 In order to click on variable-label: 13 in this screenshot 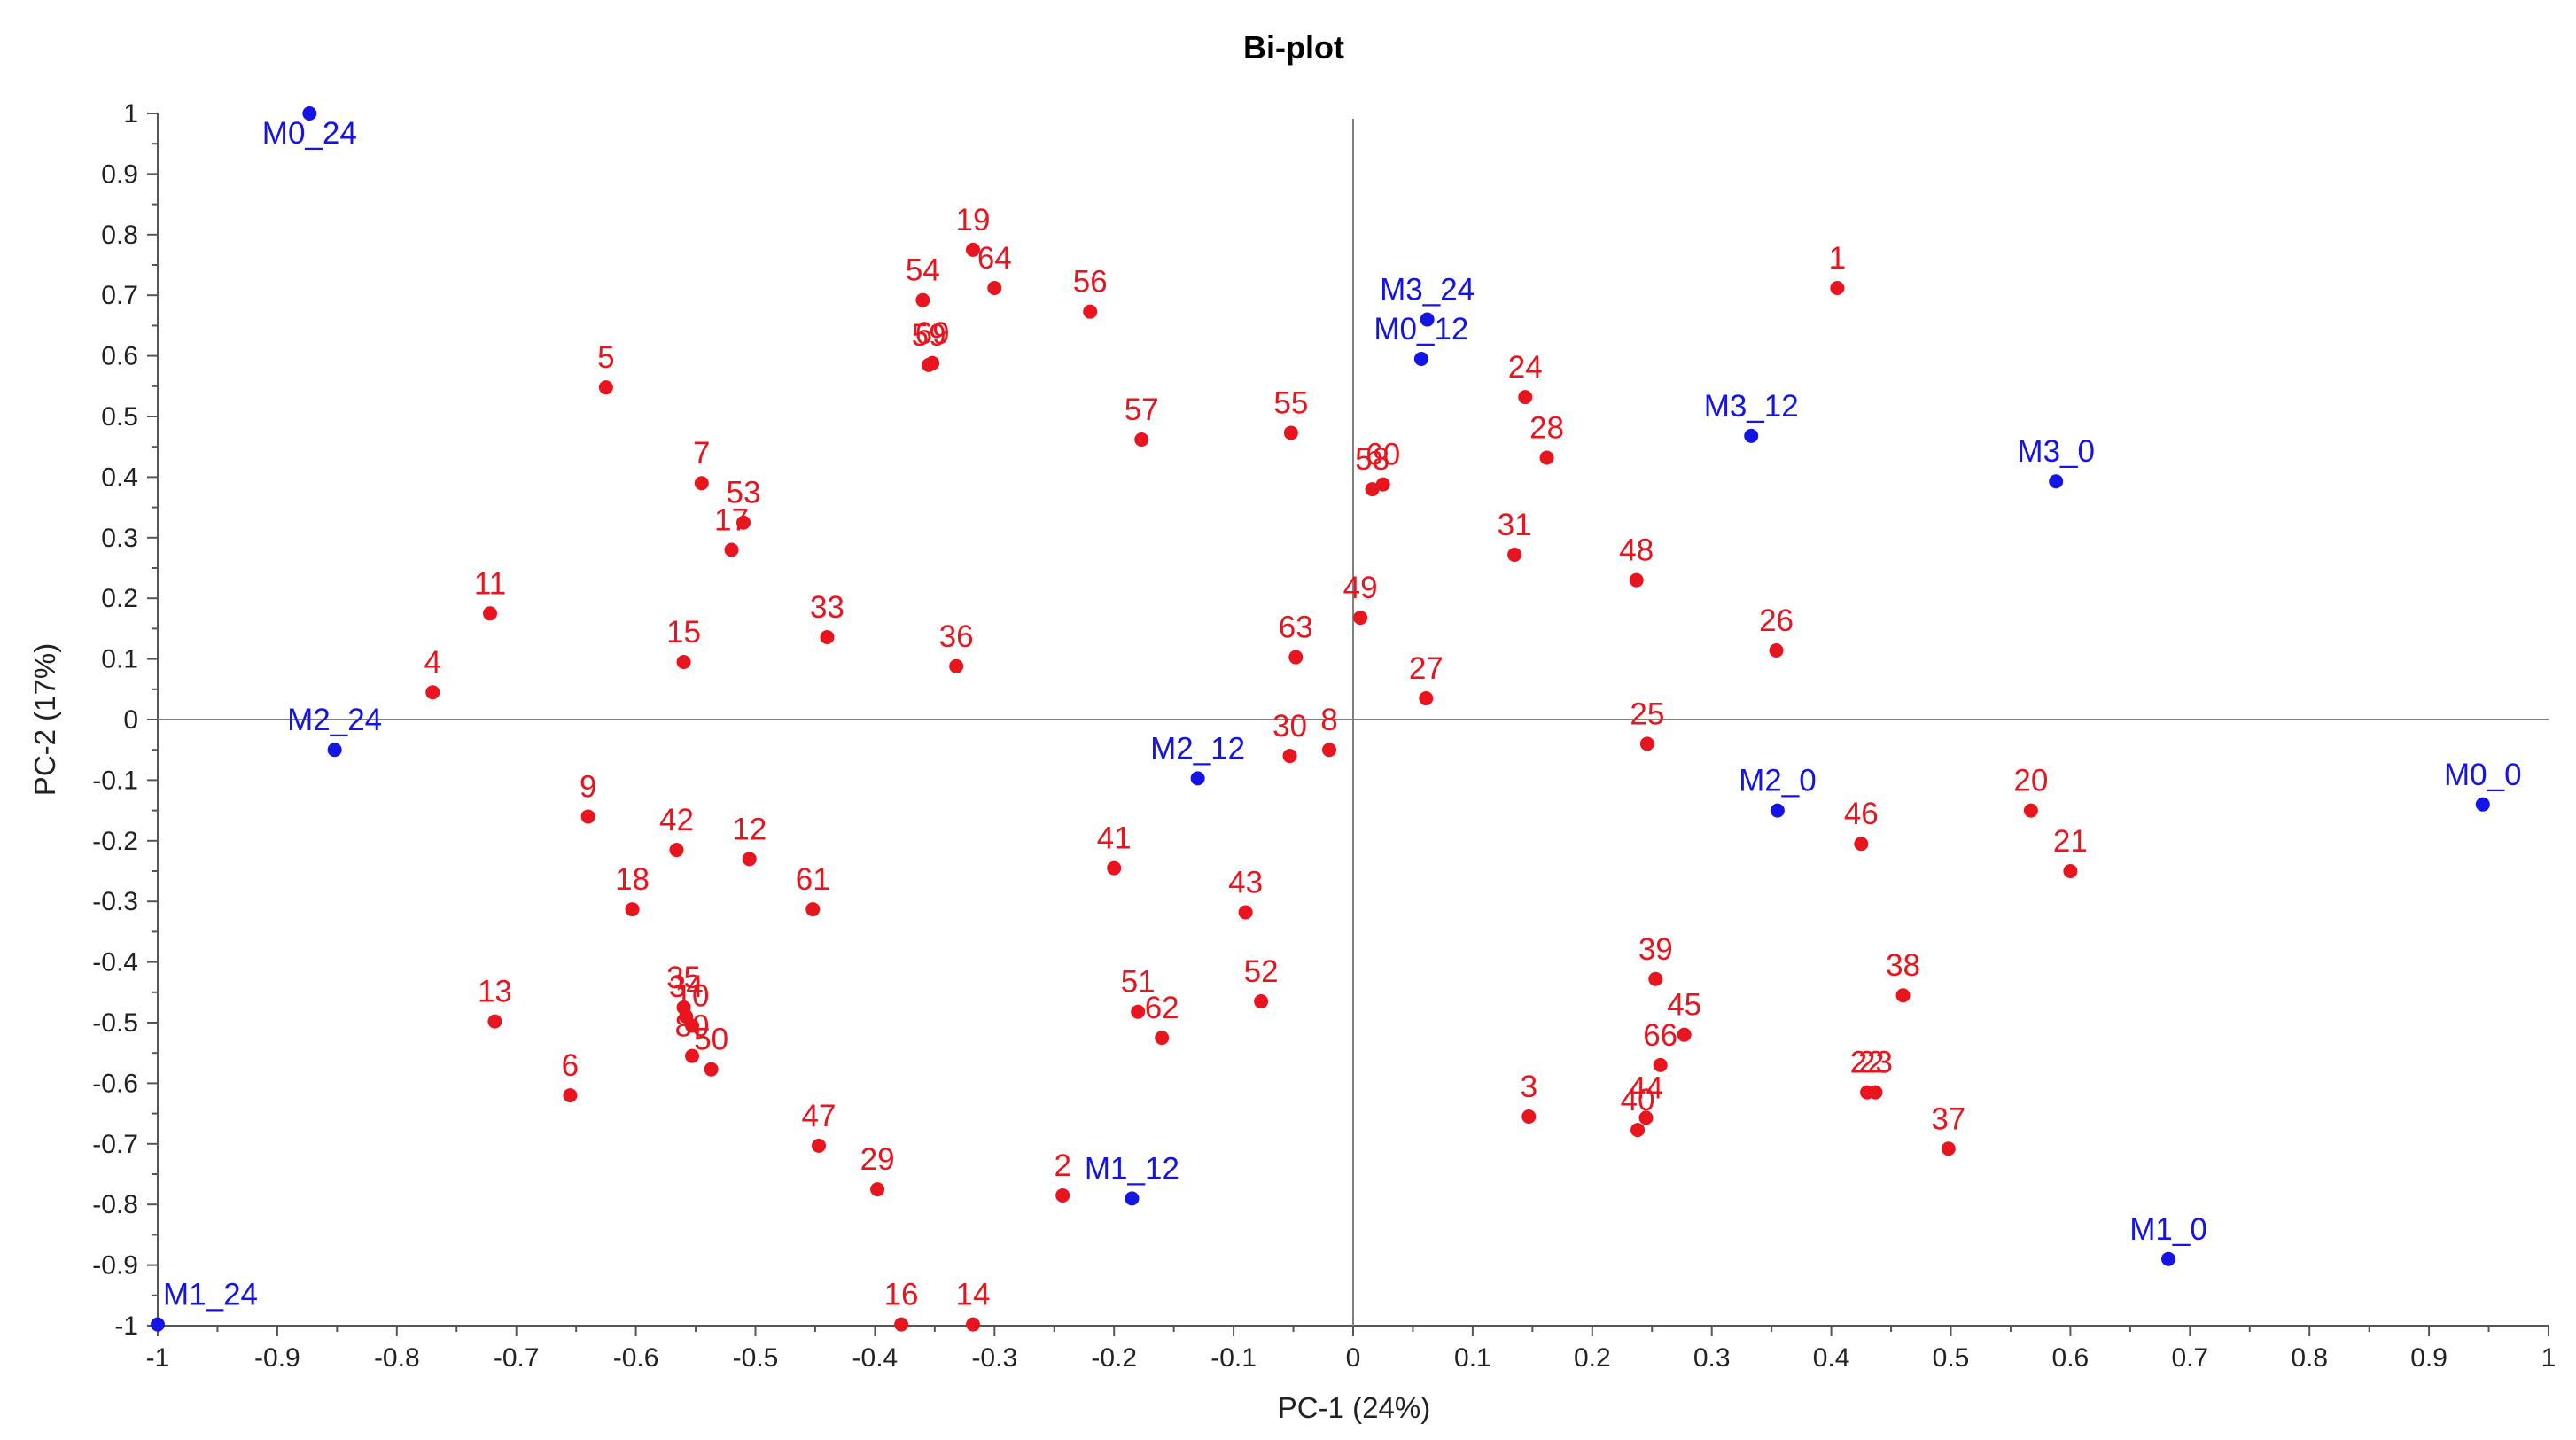, I will do `click(495, 992)`.